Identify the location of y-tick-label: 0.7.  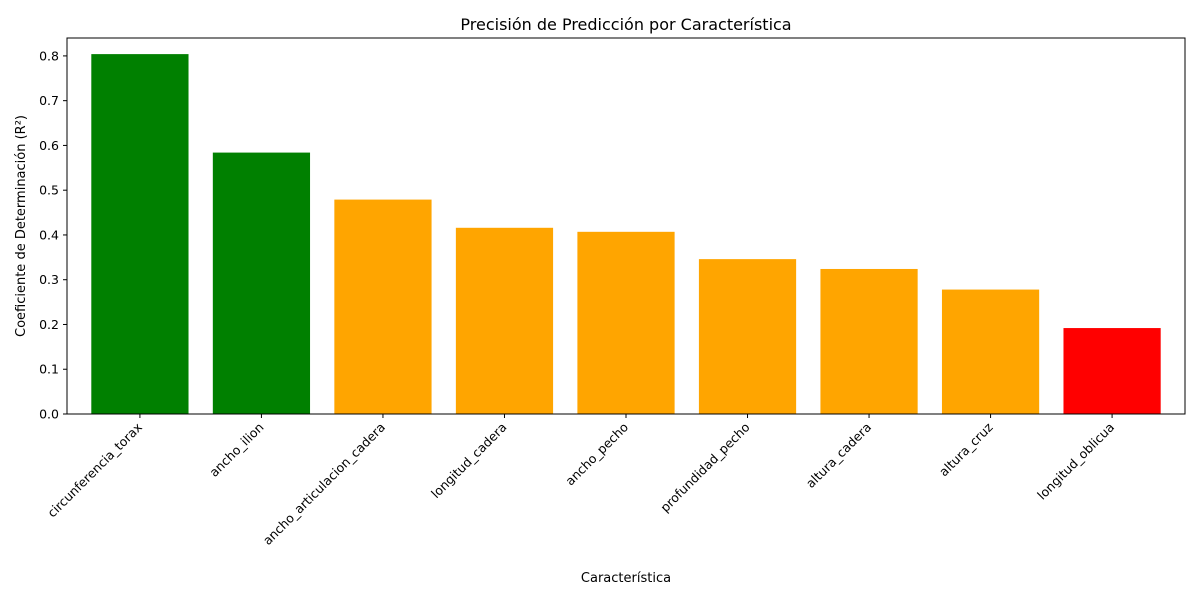
(49, 100).